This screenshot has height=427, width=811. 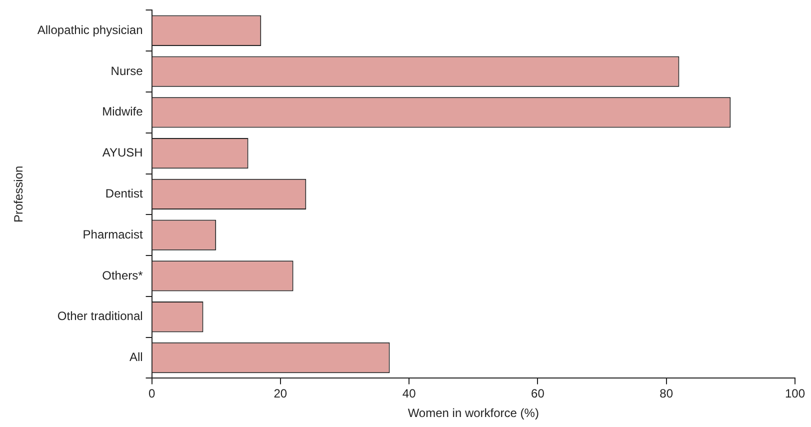 I want to click on x-tick-label: 20, so click(x=281, y=393).